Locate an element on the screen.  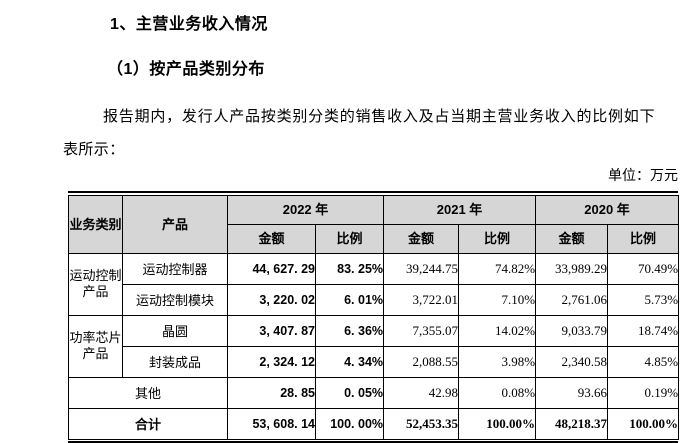
cell-ratio-2021: 74.82% is located at coordinates (497, 268).